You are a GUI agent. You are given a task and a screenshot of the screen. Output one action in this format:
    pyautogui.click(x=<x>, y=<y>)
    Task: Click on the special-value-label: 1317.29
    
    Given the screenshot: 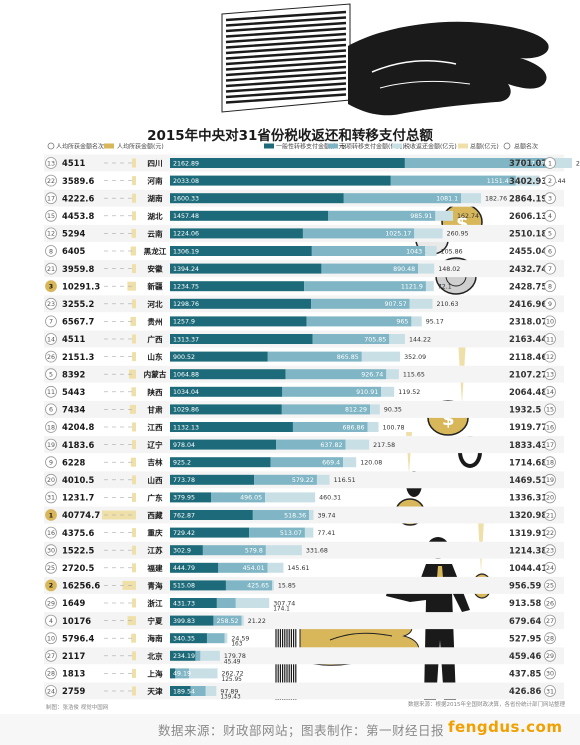 What is the action you would take?
    pyautogui.click(x=532, y=163)
    